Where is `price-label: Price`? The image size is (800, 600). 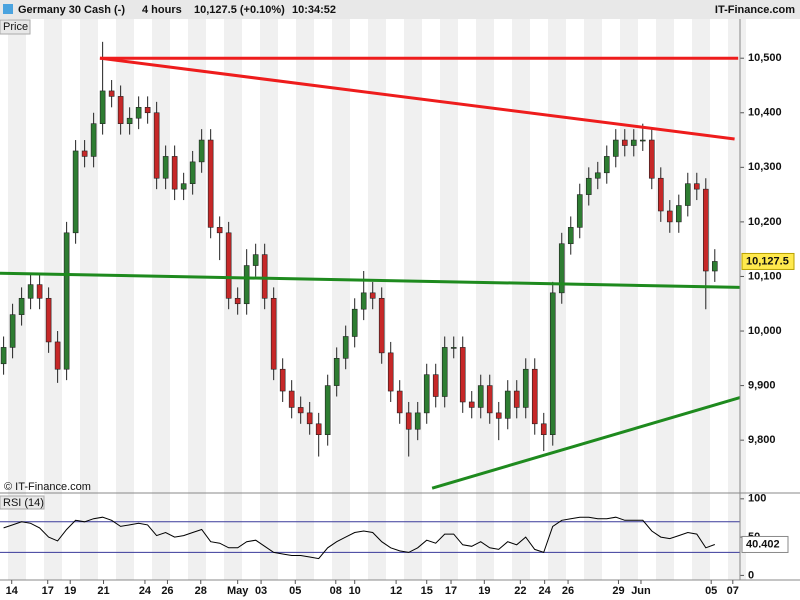 price-label: Price is located at coordinates (15, 27).